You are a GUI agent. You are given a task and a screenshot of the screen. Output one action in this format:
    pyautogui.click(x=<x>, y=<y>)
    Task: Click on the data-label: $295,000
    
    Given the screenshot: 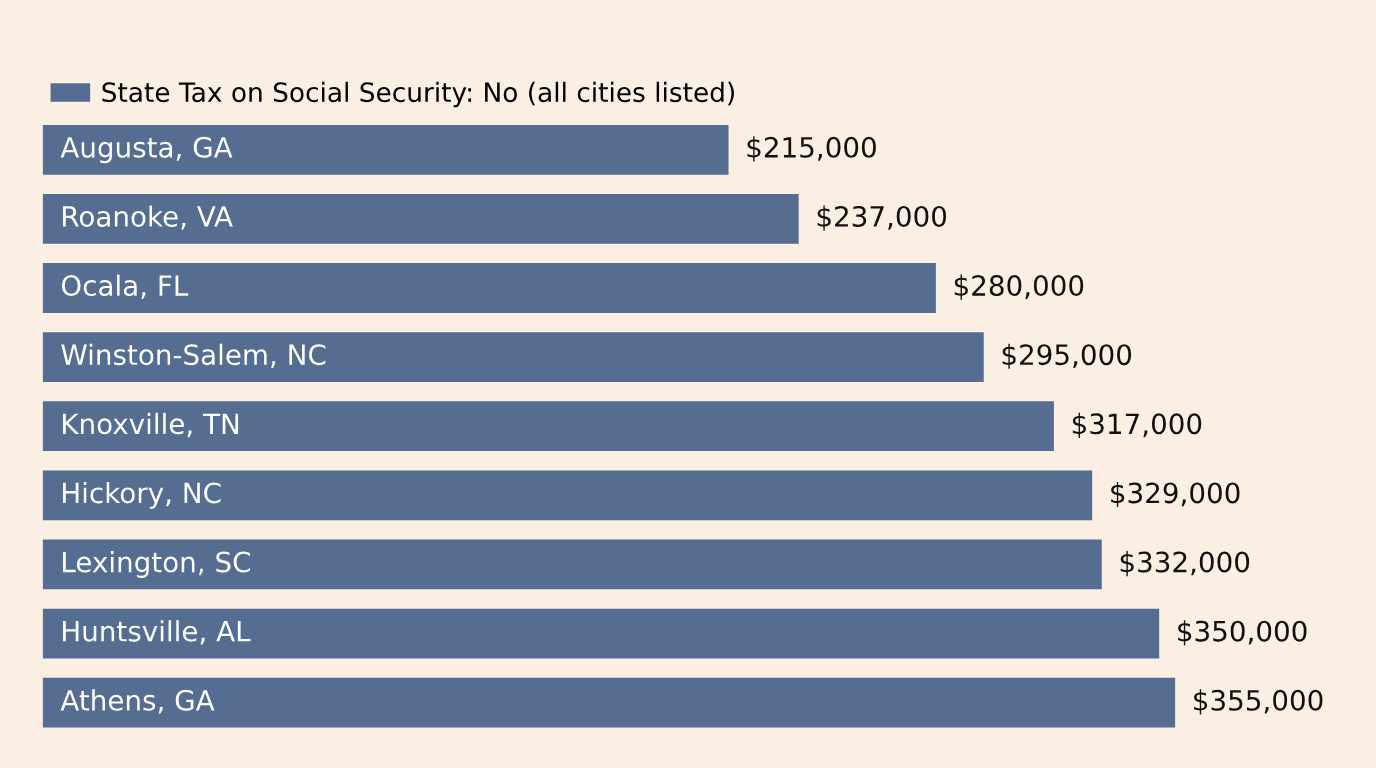 What is the action you would take?
    pyautogui.click(x=1067, y=356)
    